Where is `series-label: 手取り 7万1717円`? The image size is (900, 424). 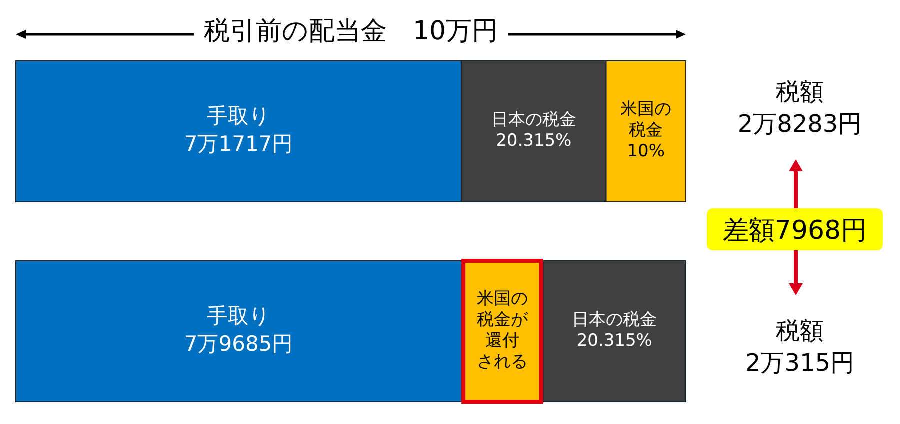 series-label: 手取り 7万1717円 is located at coordinates (239, 130).